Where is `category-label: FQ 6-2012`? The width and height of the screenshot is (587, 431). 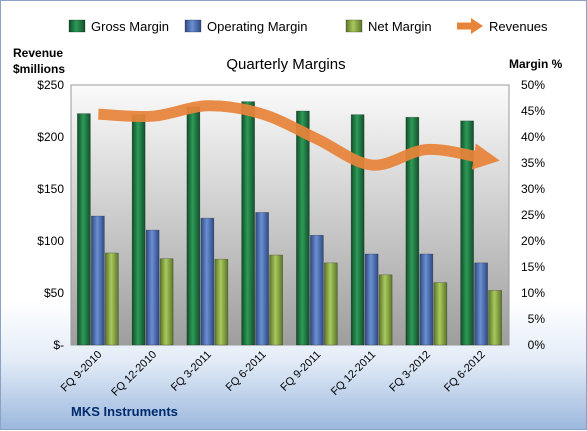 category-label: FQ 6-2012 is located at coordinates (465, 372).